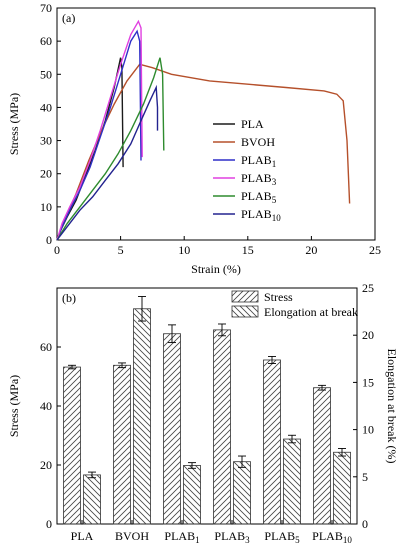  I want to click on panel-a-x-ticks: 0 5 10 15 20 25, so click(217, 246).